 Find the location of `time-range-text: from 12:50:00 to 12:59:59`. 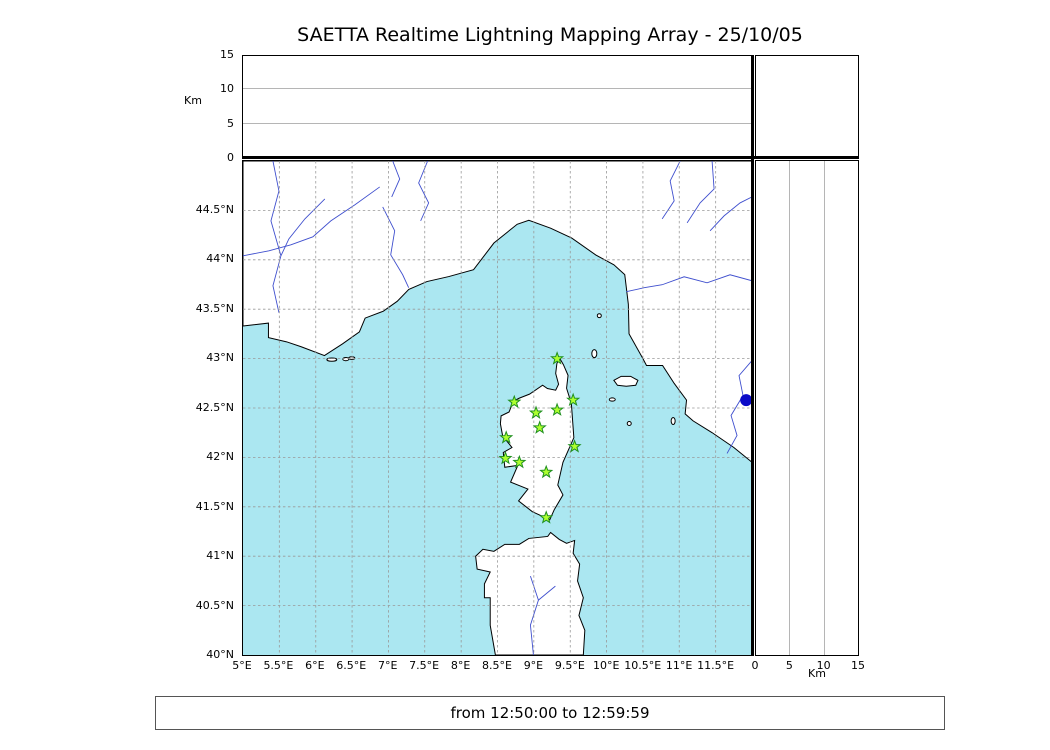

time-range-text: from 12:50:00 to 12:59:59 is located at coordinates (550, 713).